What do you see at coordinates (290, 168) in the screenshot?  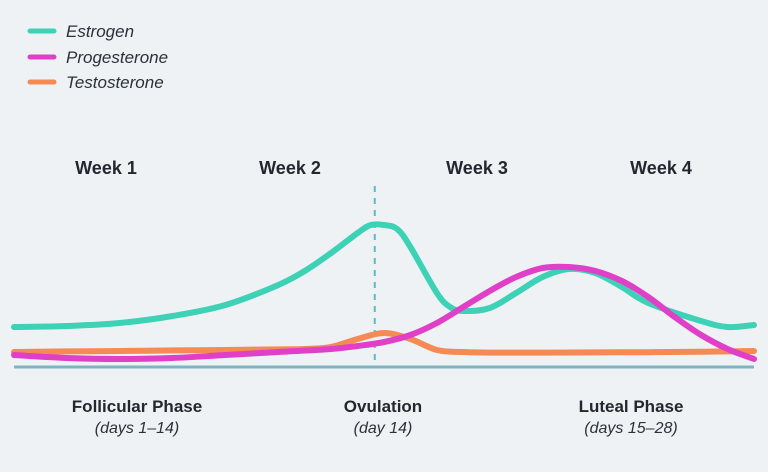 I see `week-label-2: Week 2` at bounding box center [290, 168].